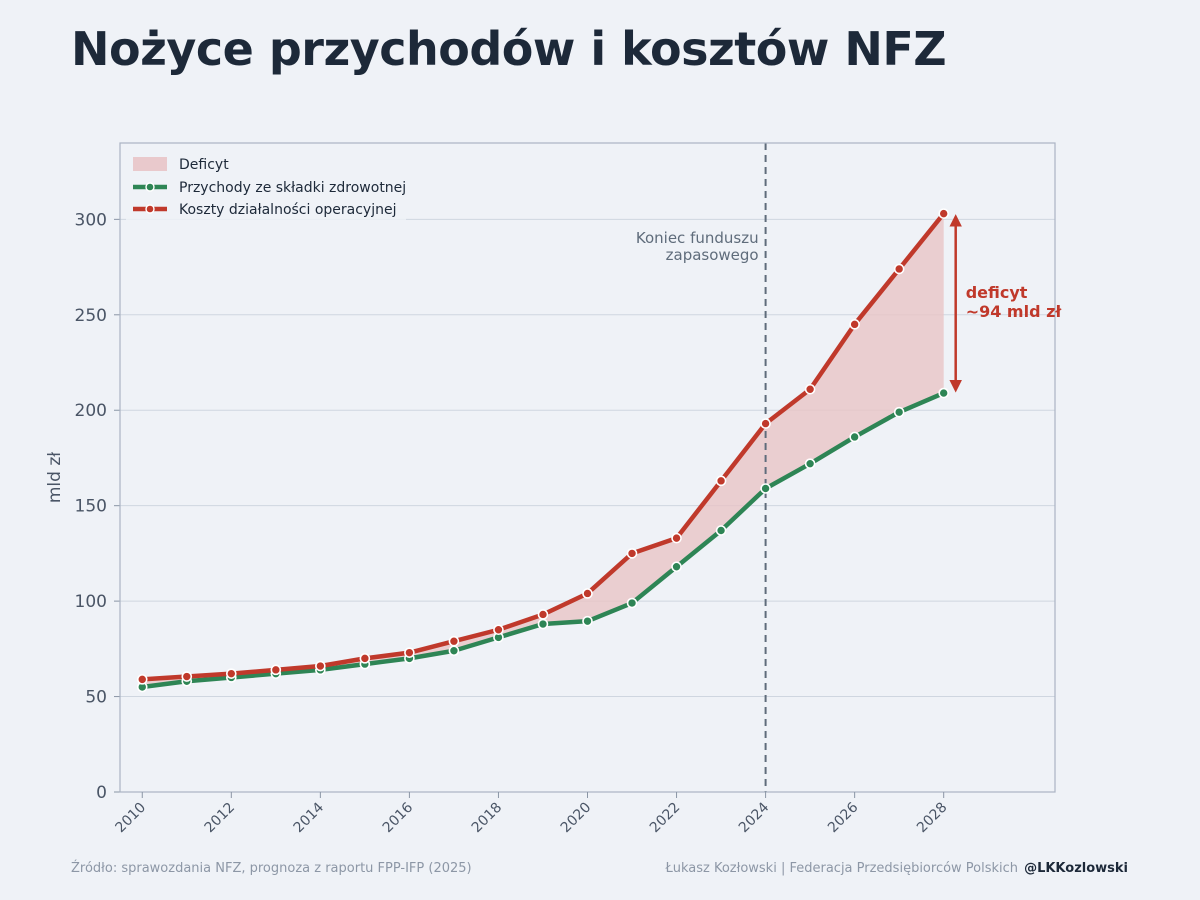 The width and height of the screenshot is (1200, 900). I want to click on y-tick-label: 150, so click(91, 507).